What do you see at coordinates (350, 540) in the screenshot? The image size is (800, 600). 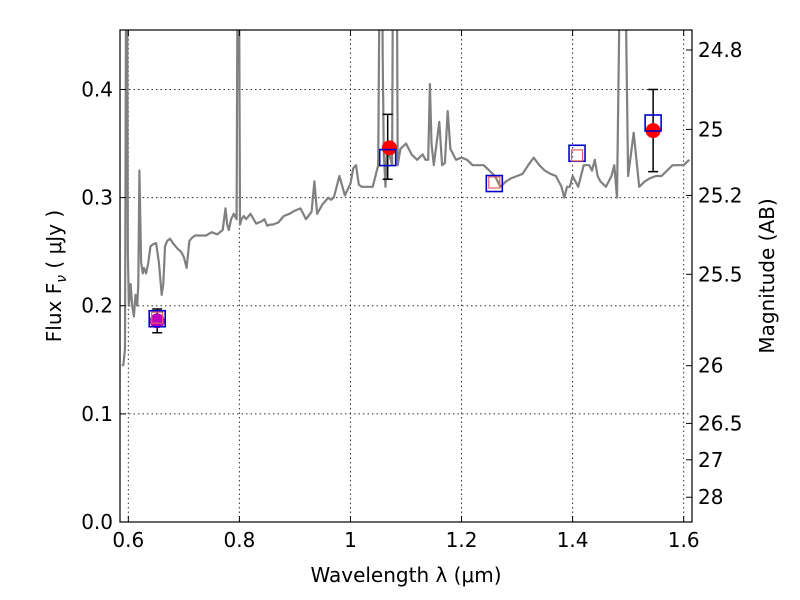 I see `x-tick-label: 1` at bounding box center [350, 540].